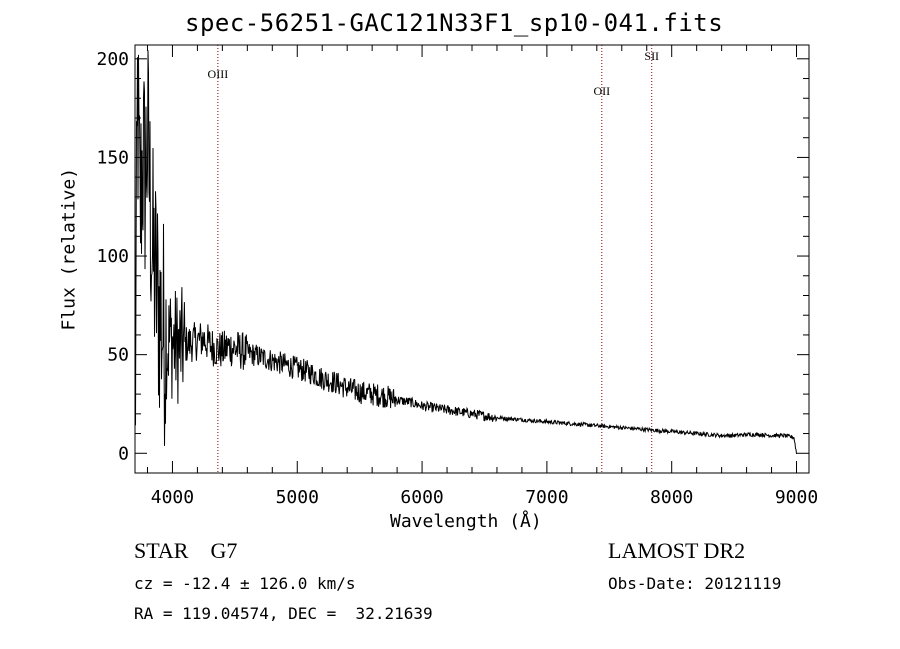  I want to click on object-class: STAR G7, so click(186, 550).